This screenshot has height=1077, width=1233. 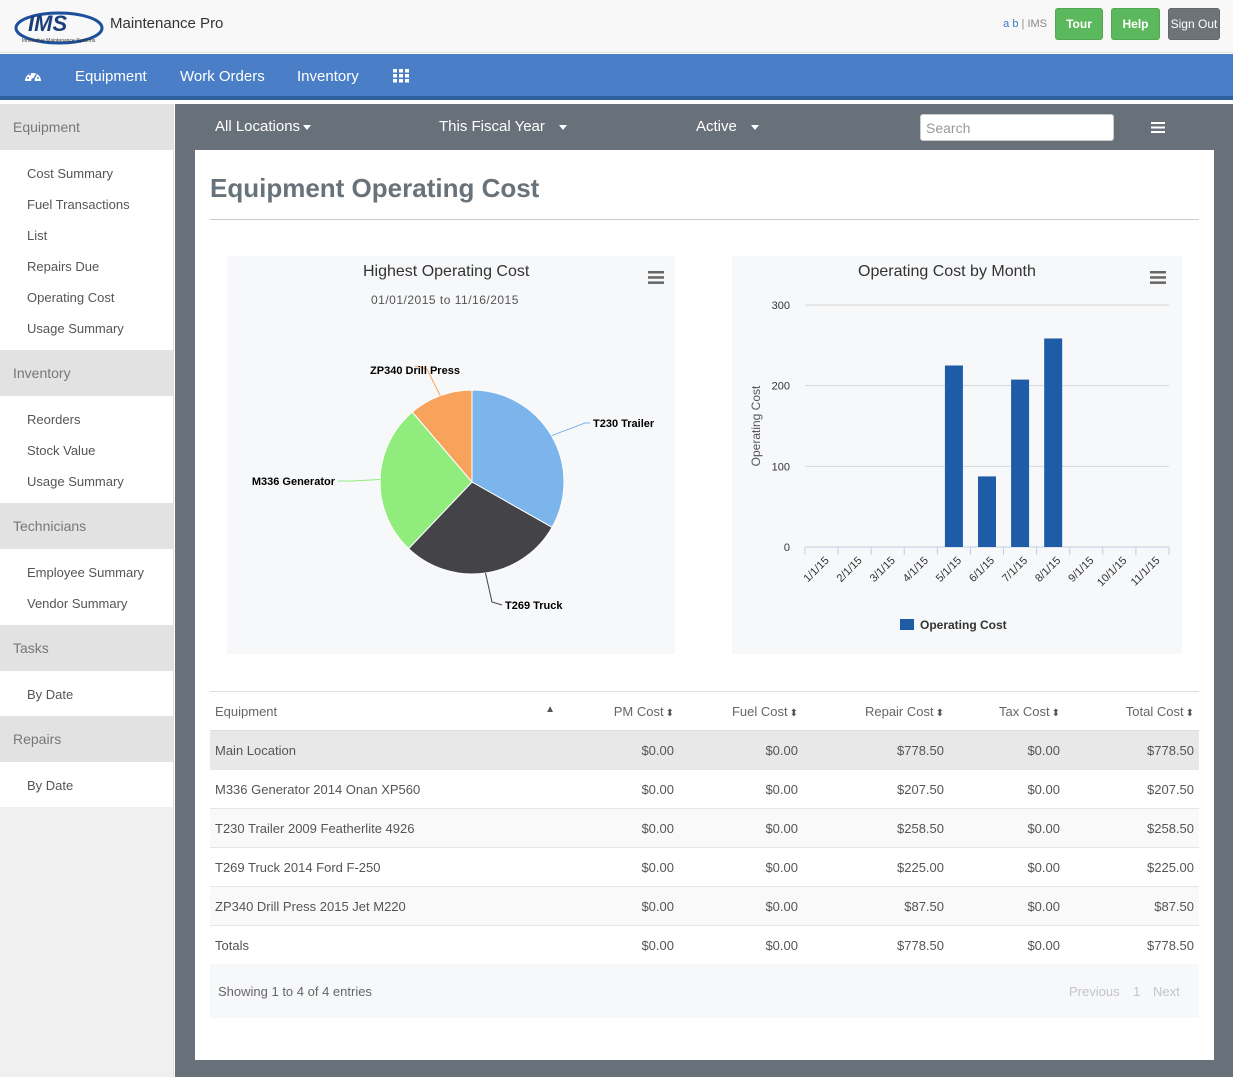 What do you see at coordinates (86, 648) in the screenshot?
I see `sidebar-section-tasks: Tasks` at bounding box center [86, 648].